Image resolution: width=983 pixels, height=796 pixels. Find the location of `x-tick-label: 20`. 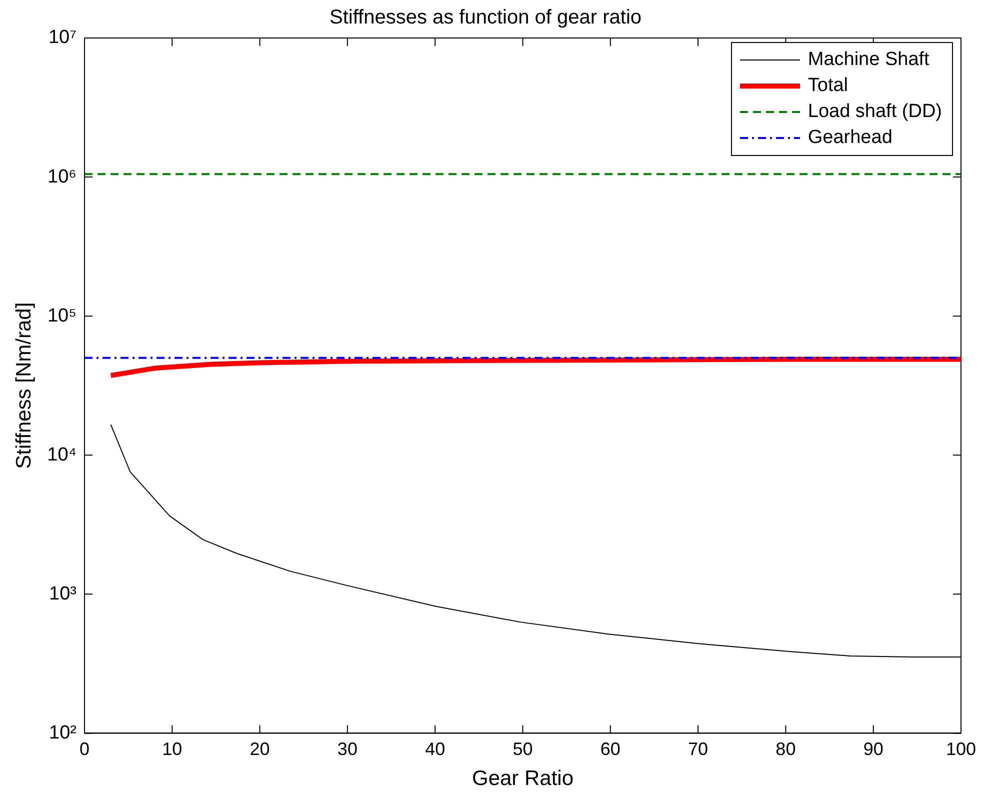

x-tick-label: 20 is located at coordinates (260, 748).